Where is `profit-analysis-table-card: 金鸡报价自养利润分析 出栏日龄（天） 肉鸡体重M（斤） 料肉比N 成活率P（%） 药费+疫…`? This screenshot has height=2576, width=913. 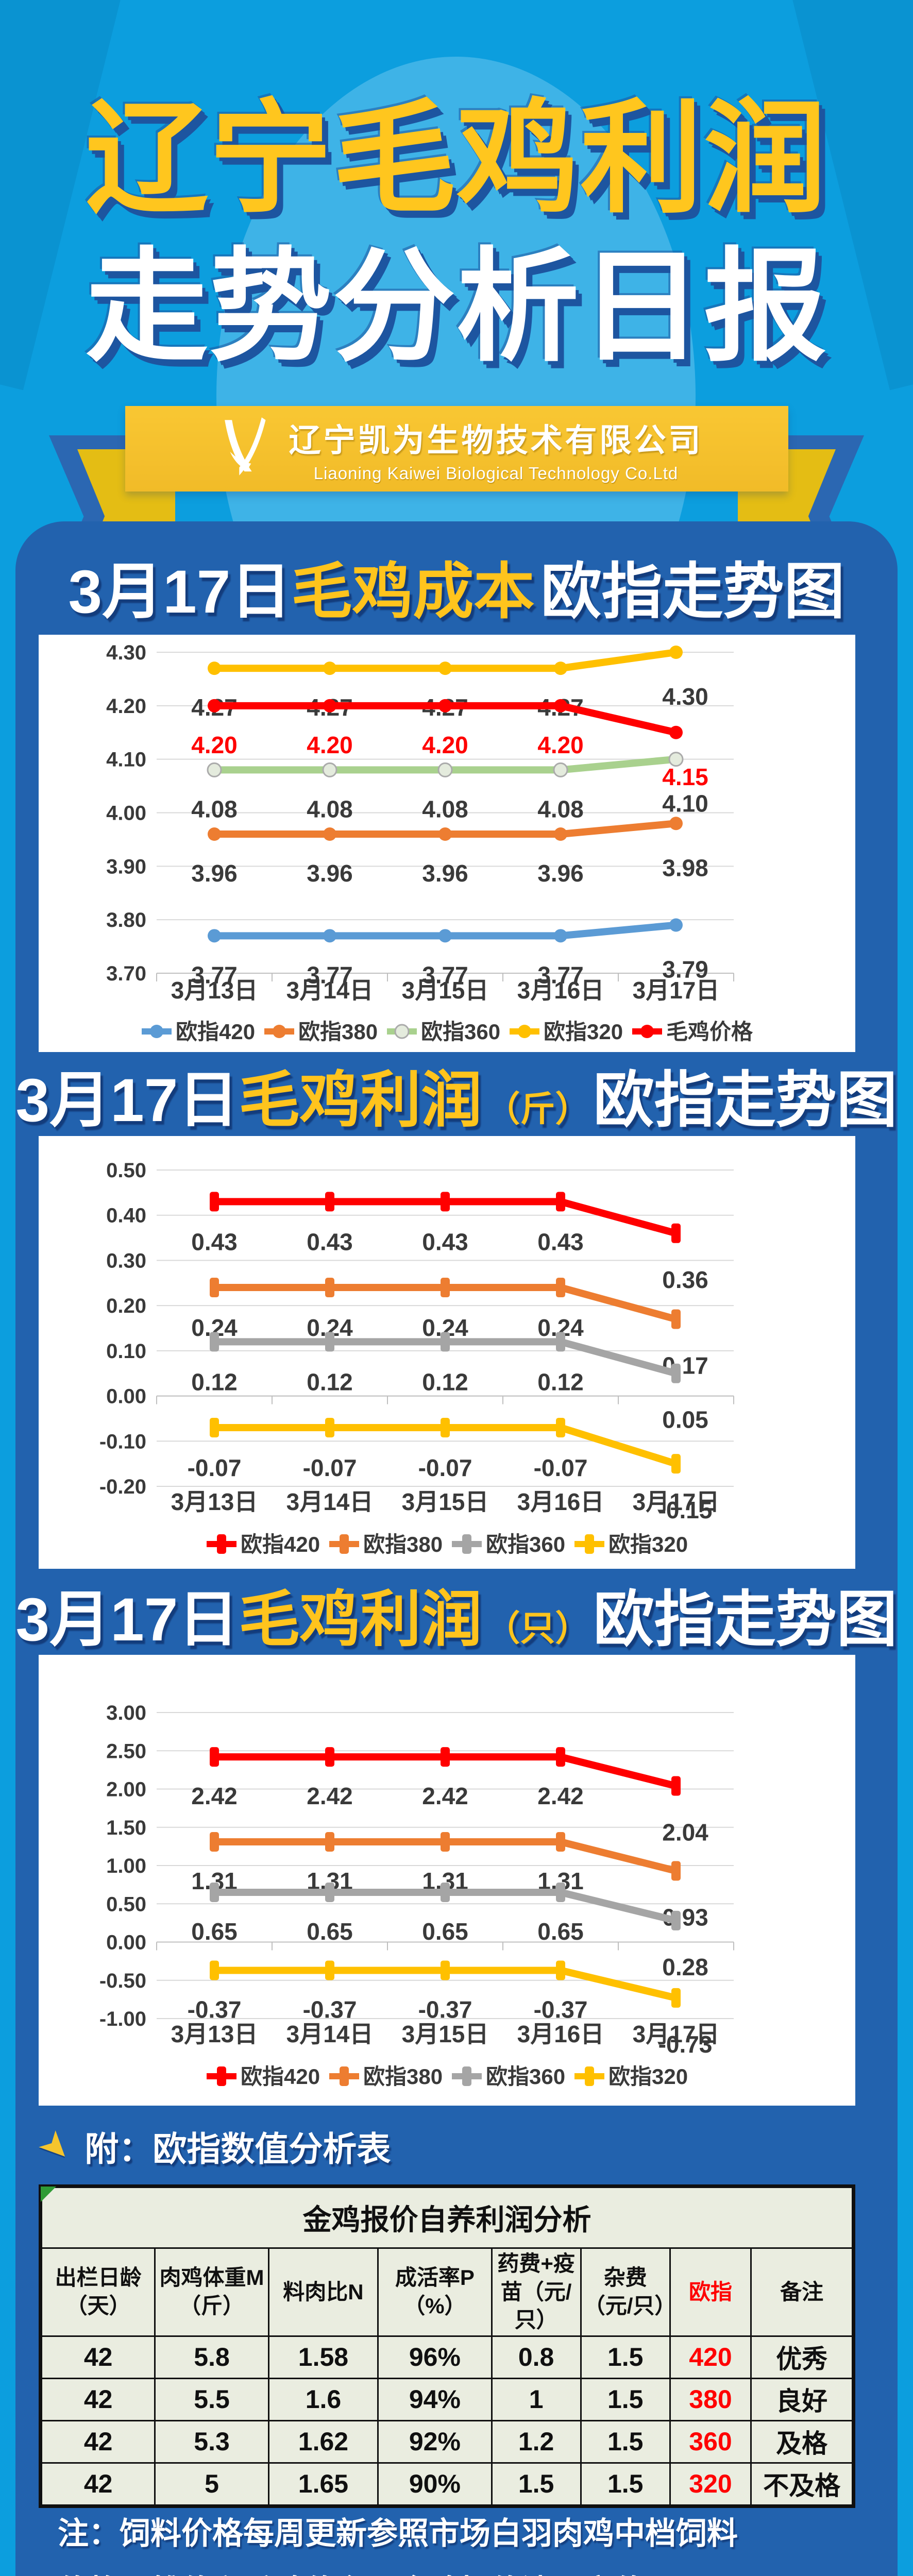 profit-analysis-table-card: 金鸡报价自养利润分析 出栏日龄（天） 肉鸡体重M（斤） 料肉比N 成活率P（%） 药费+疫… is located at coordinates (447, 2346).